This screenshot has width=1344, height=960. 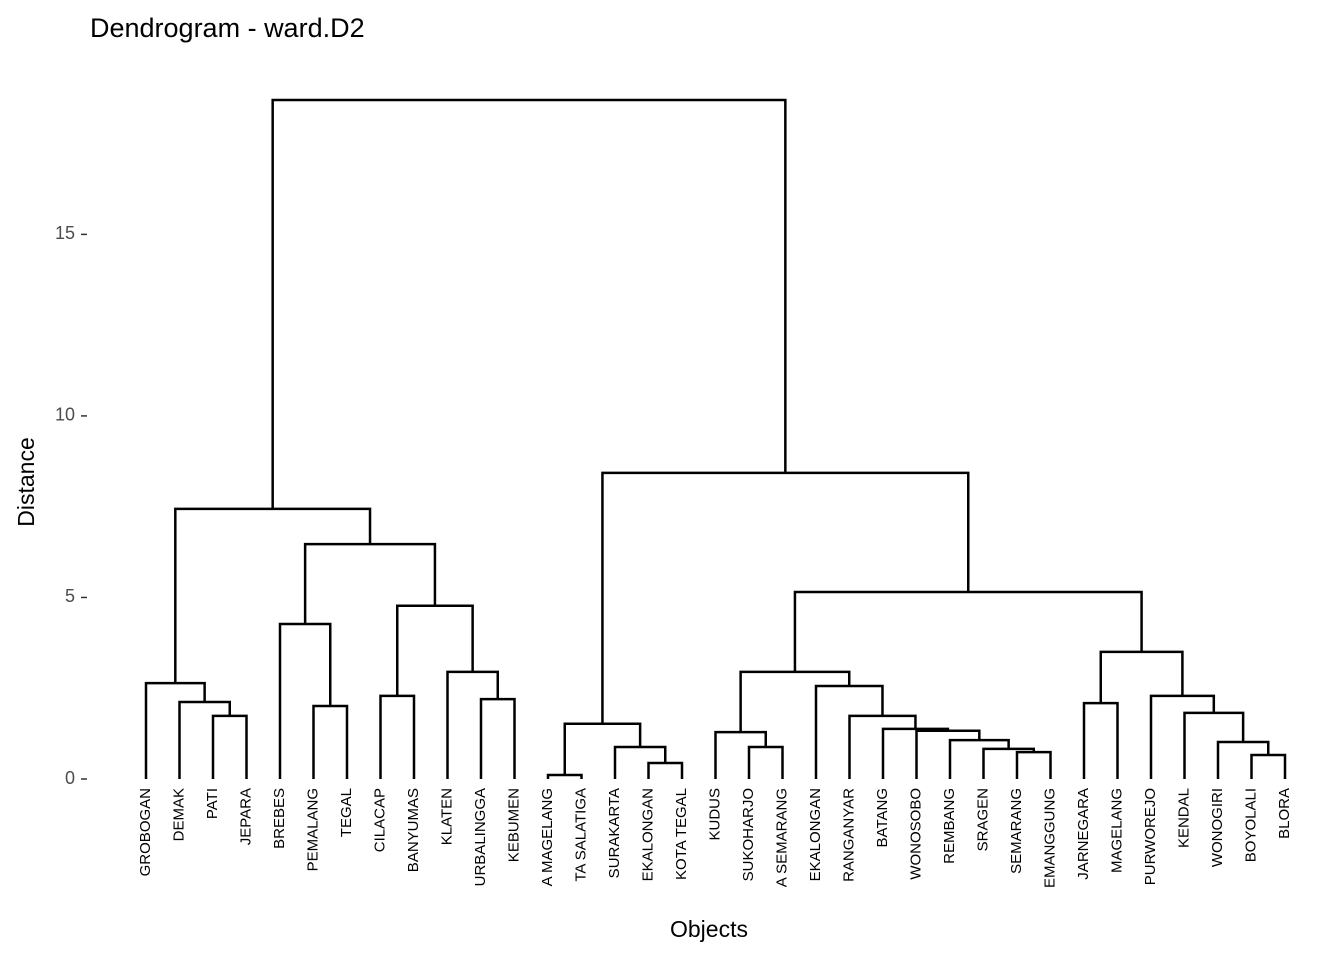 I want to click on leaf-label: KOTA TEGAL, so click(x=681, y=834).